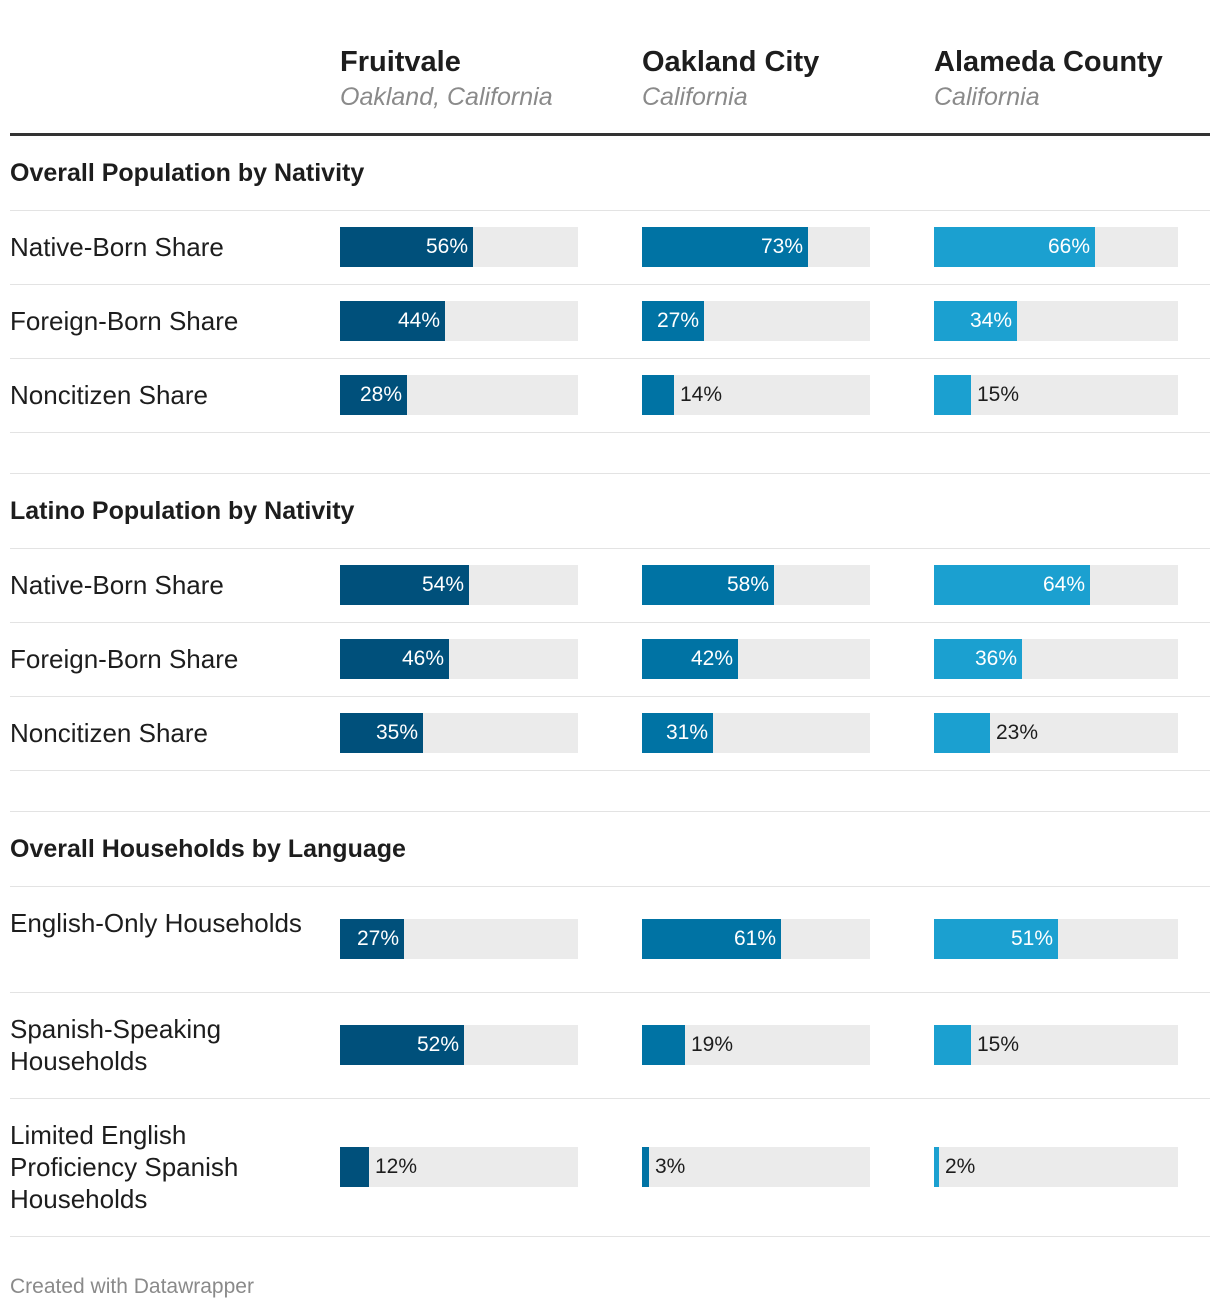 The width and height of the screenshot is (1220, 1312). I want to click on bar-track: 46%, so click(459, 659).